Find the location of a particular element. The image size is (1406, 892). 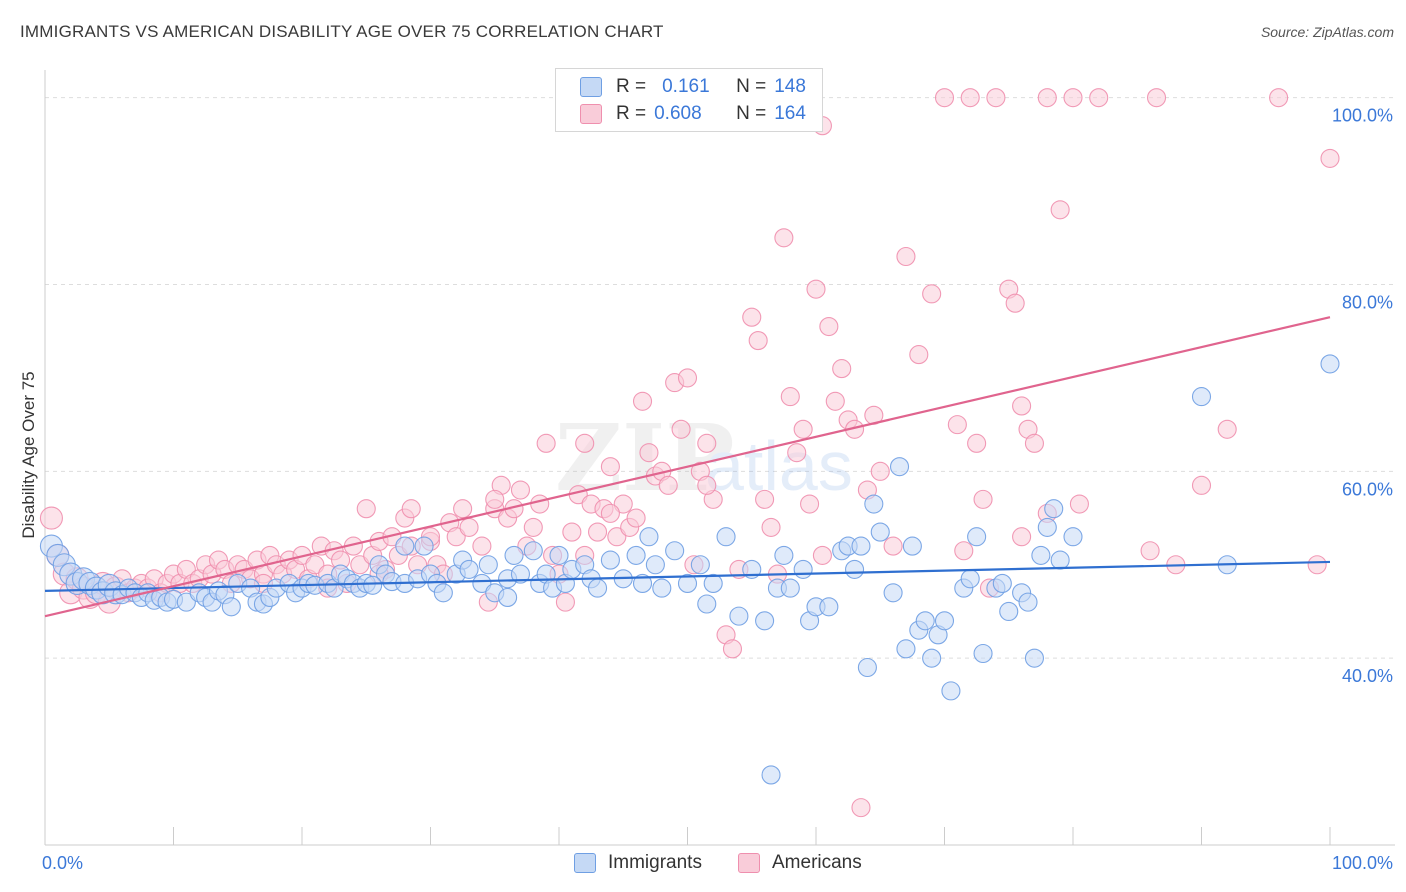

svg-text: atlas is located at coordinates (779, 466).